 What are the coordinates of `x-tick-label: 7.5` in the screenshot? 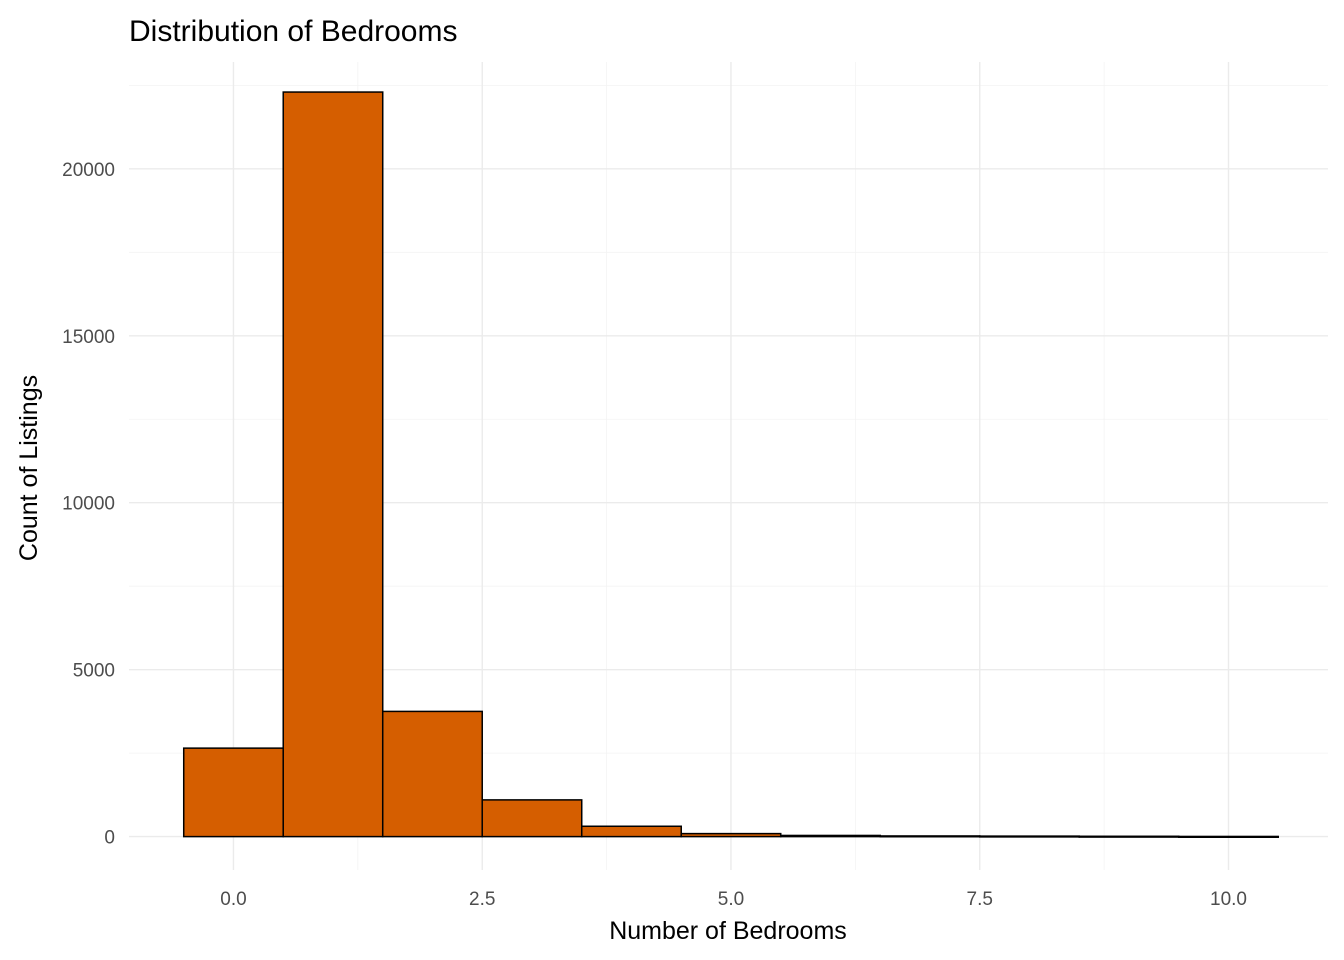 It's located at (980, 899).